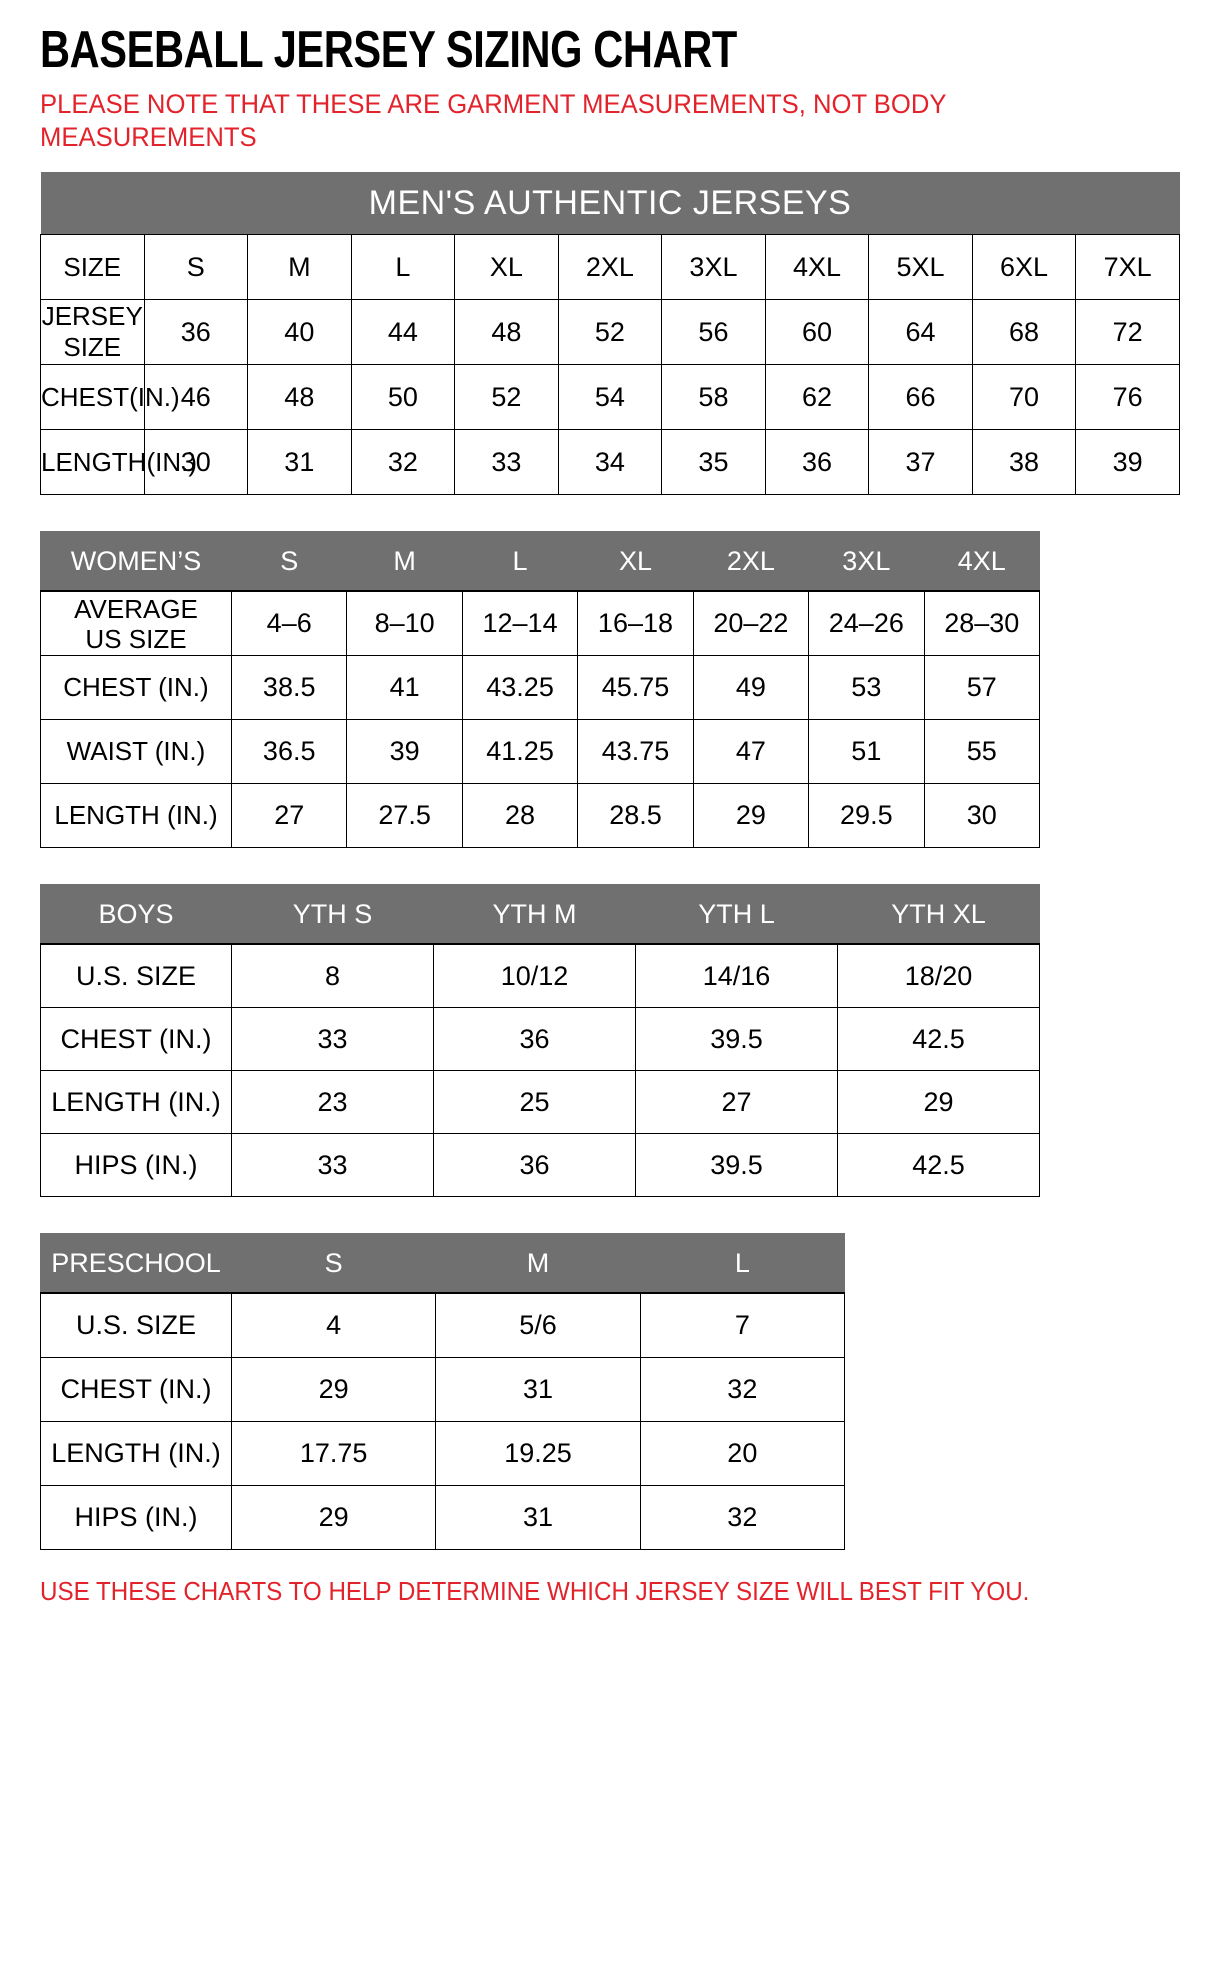 The height and width of the screenshot is (1974, 1220). I want to click on table-cell: 4, so click(333, 1325).